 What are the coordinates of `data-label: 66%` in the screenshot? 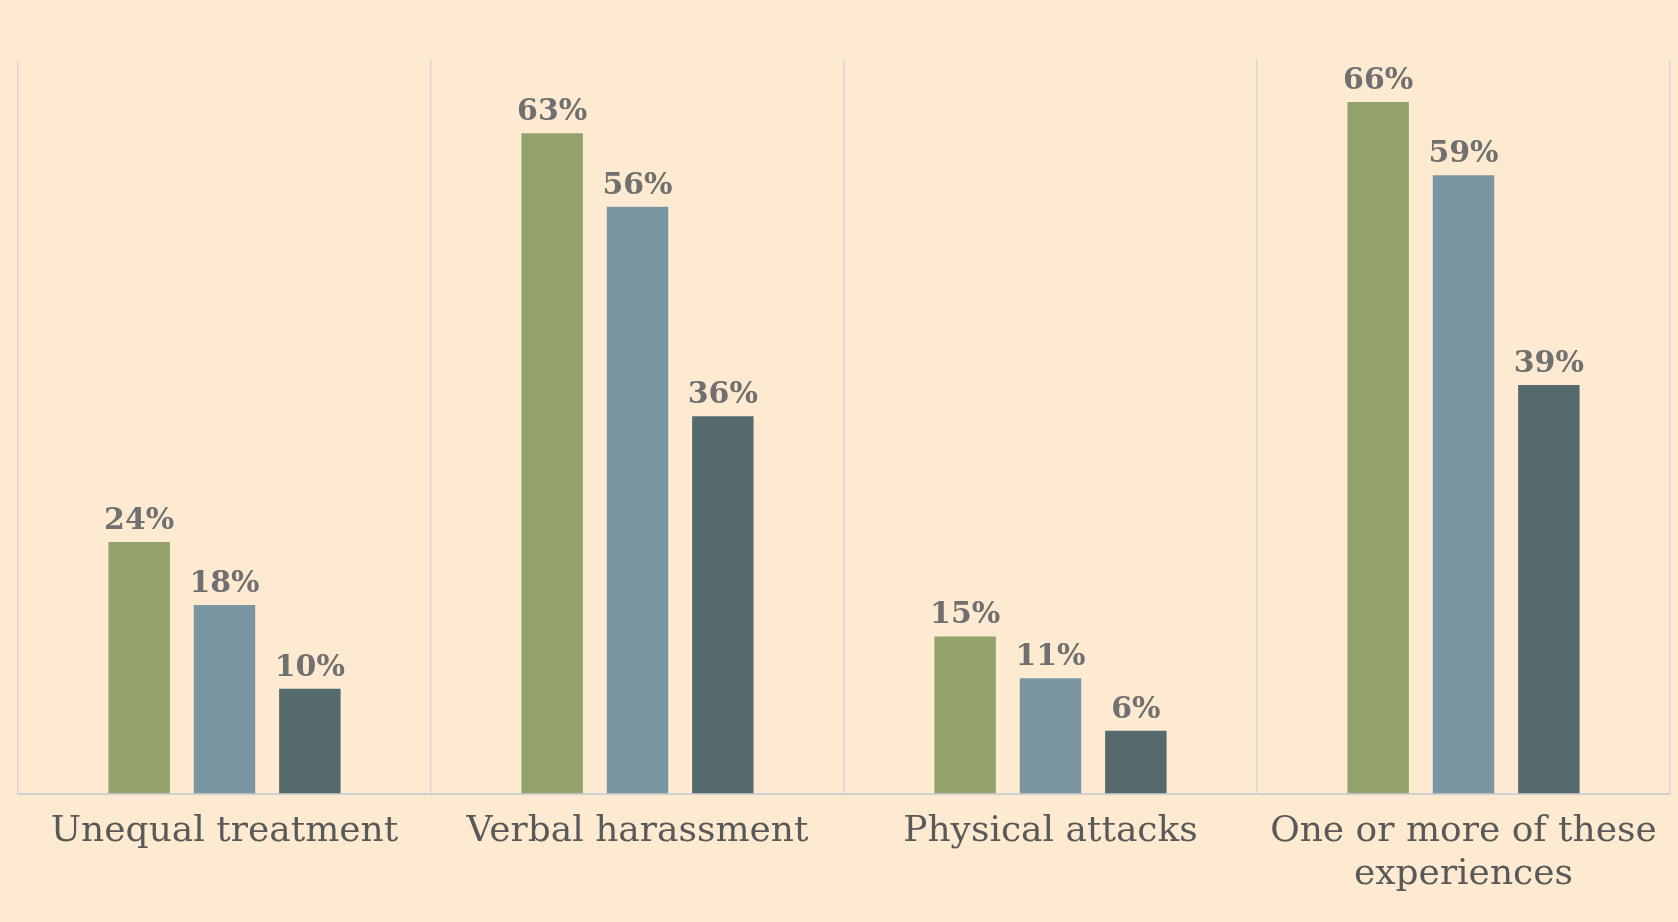 It's located at (1378, 78).